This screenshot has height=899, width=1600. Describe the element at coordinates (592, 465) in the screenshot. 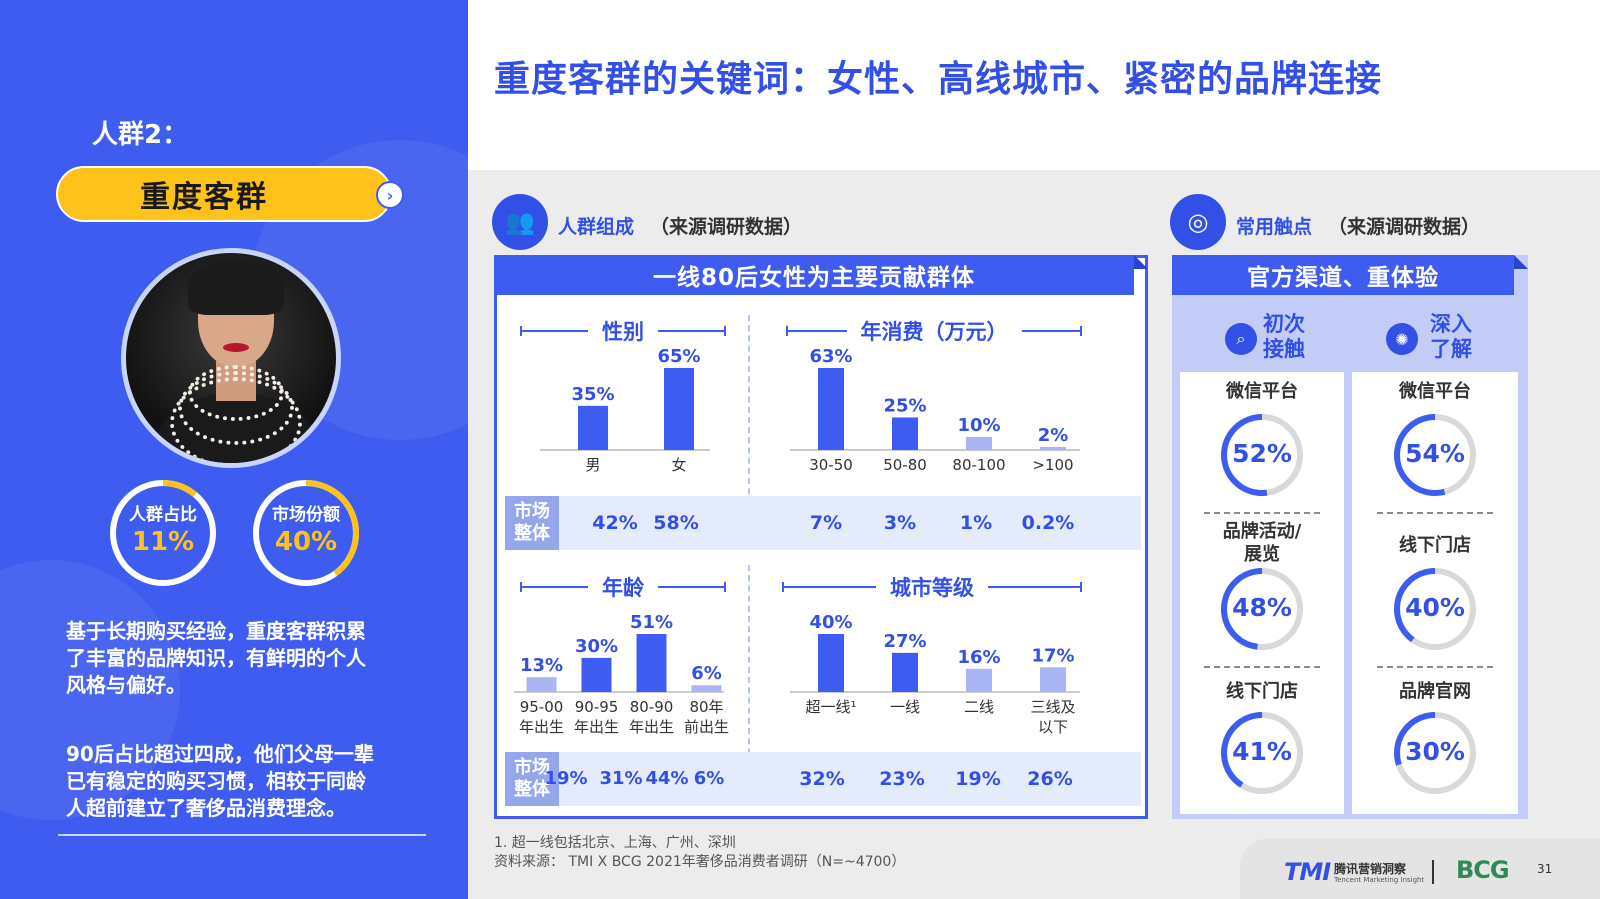

I see `category-label: 男` at that location.